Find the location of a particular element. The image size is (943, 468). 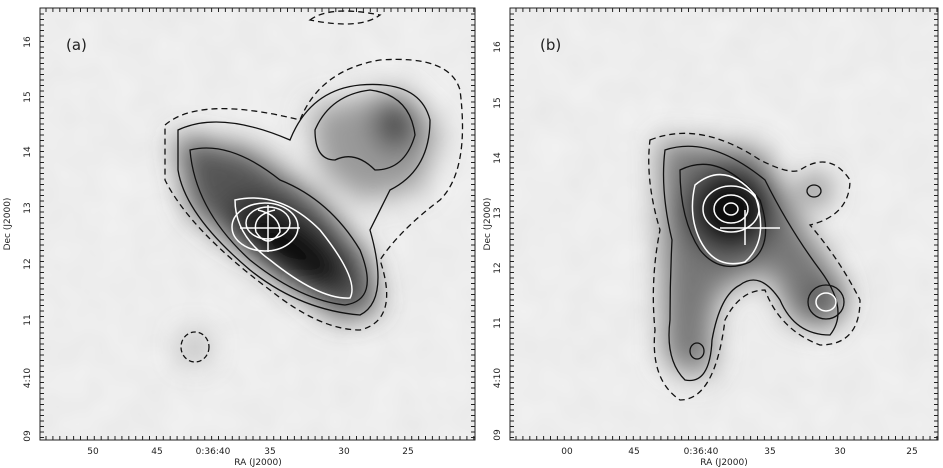

panel-label: (a) is located at coordinates (76, 45).